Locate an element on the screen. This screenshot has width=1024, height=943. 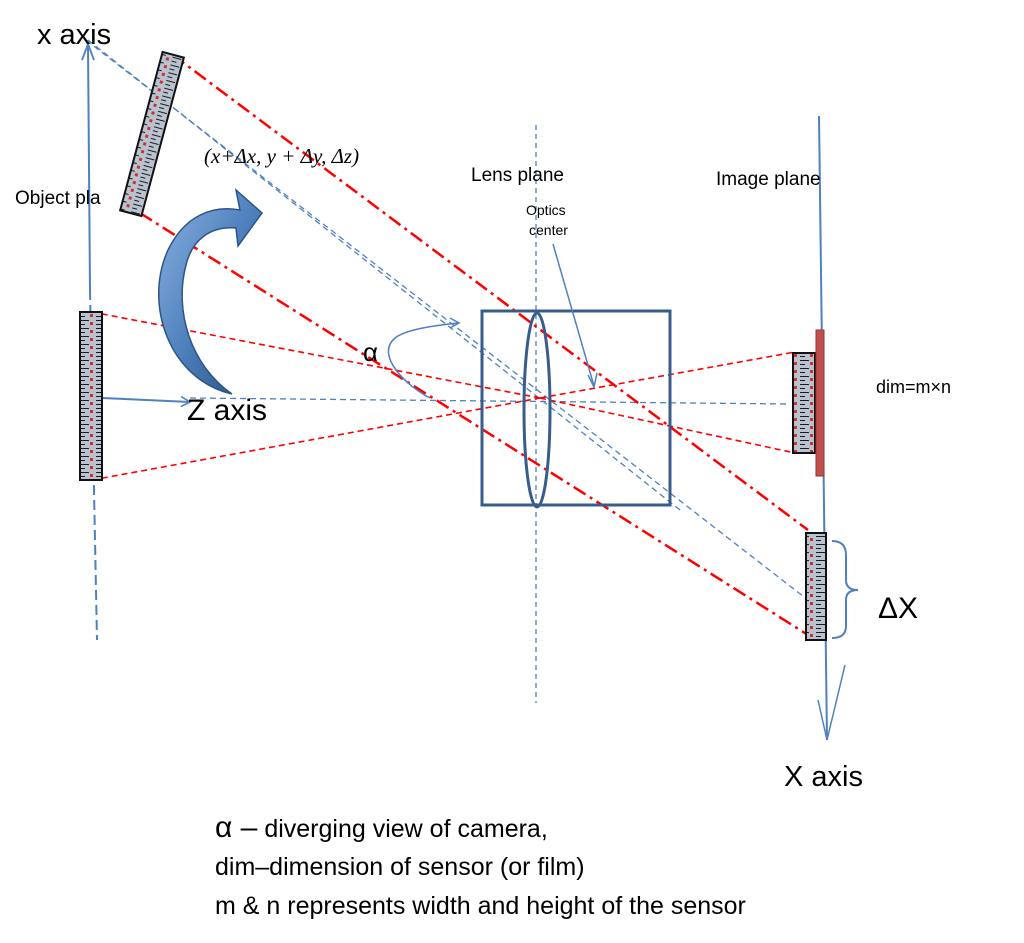
image-plane-label: Image plane is located at coordinates (768, 179).